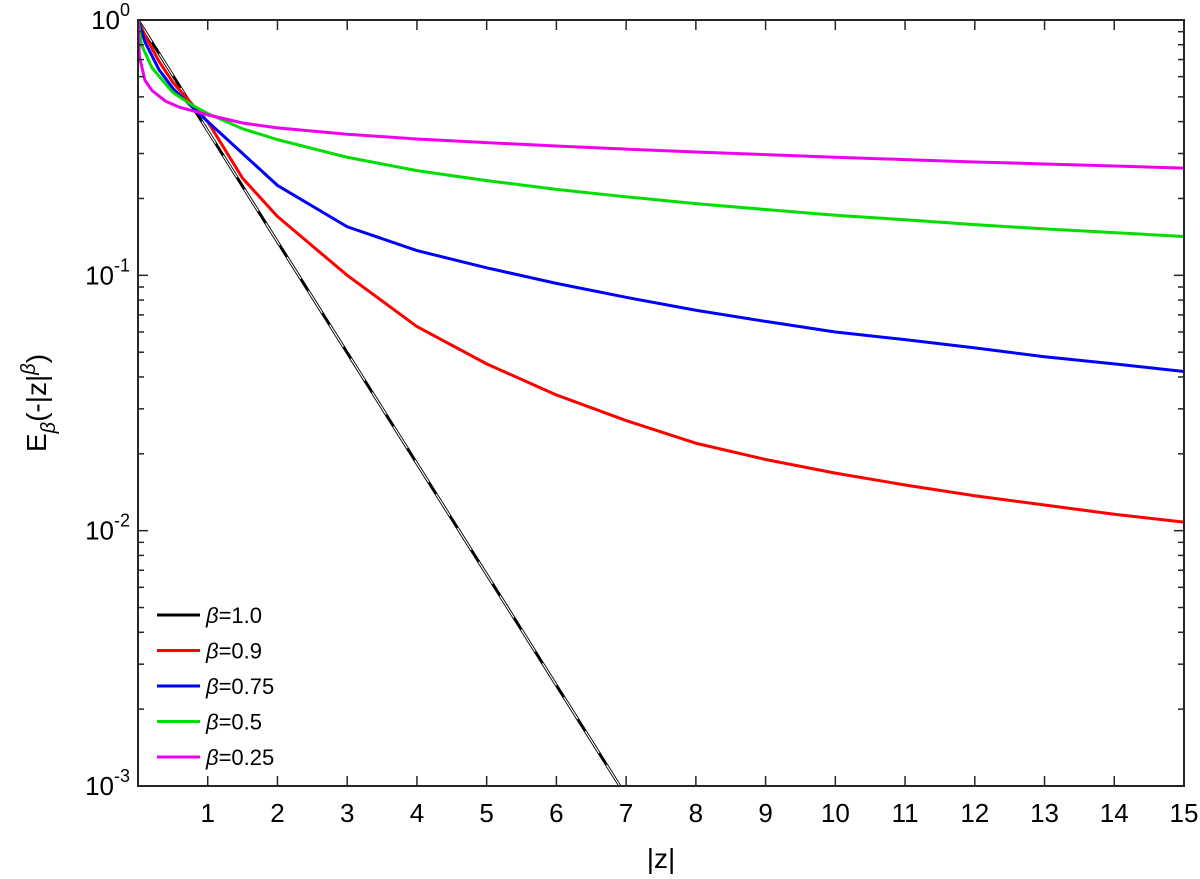 This screenshot has width=1200, height=879. Describe the element at coordinates (661, 858) in the screenshot. I see `x-axis-label: |z|` at that location.